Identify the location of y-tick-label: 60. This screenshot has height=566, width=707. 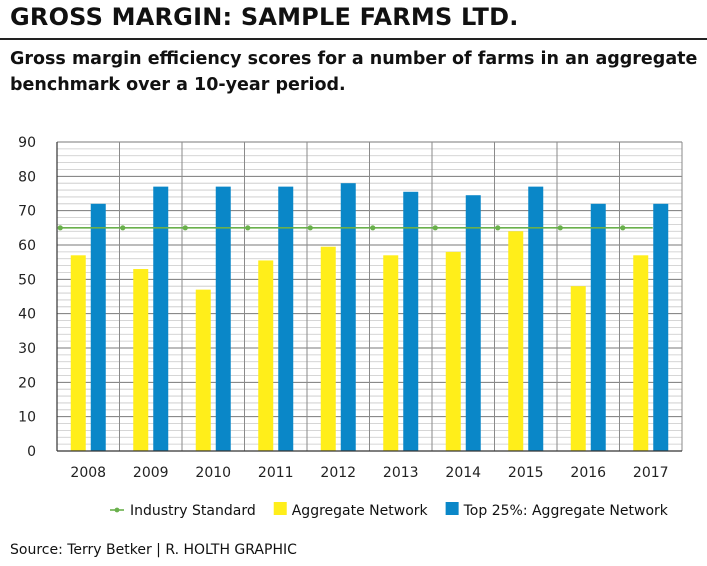
(27, 246).